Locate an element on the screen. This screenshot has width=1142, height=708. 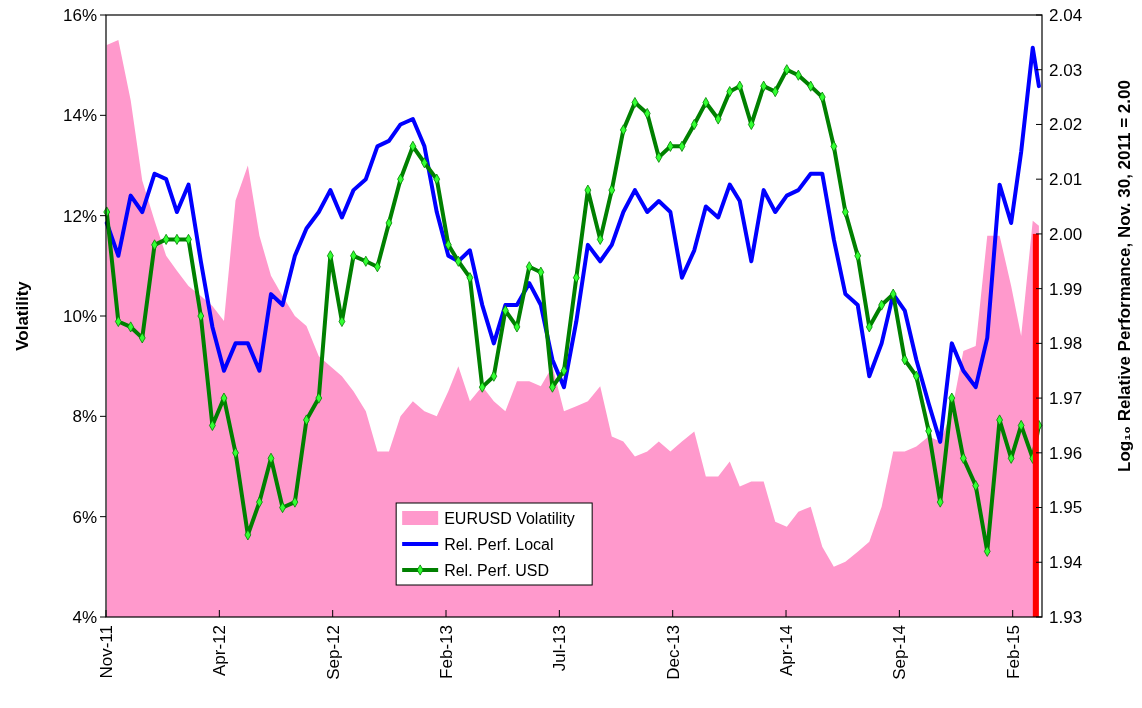
y2-tick-label: 1.96 is located at coordinates (1066, 453).